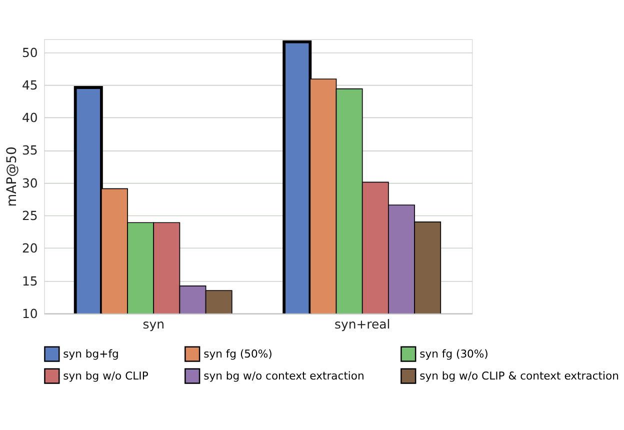 This screenshot has width=624, height=430. I want to click on legend-label: syn bg w/o CLIP, so click(106, 375).